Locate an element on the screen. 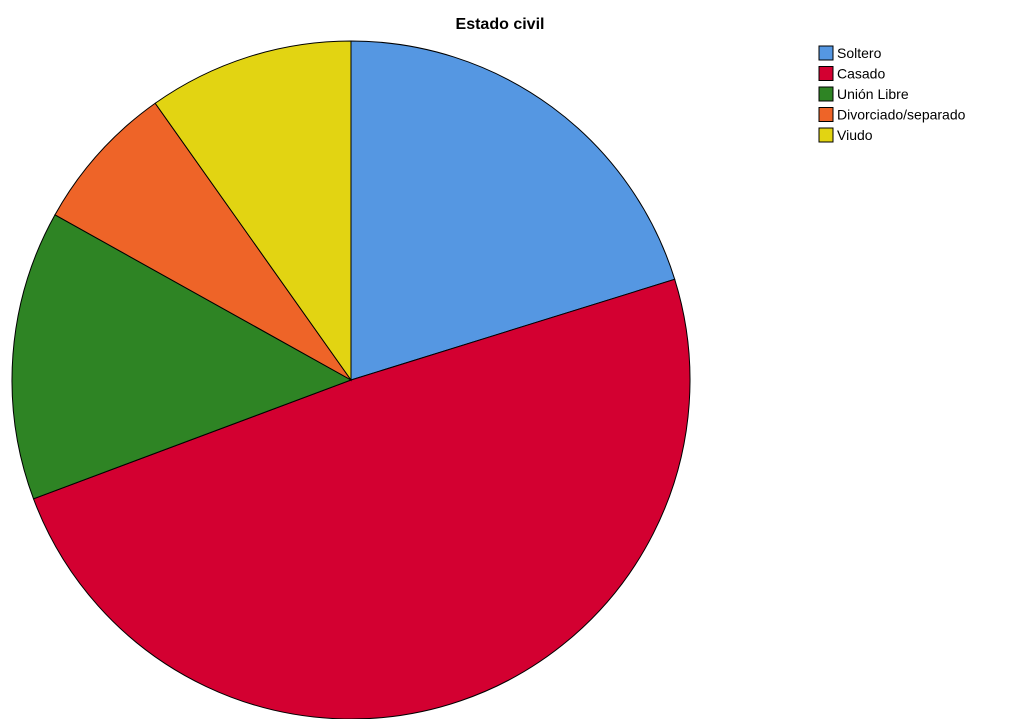 Image resolution: width=1018 pixels, height=719 pixels. legend-label: Divorciado/separado is located at coordinates (901, 115).